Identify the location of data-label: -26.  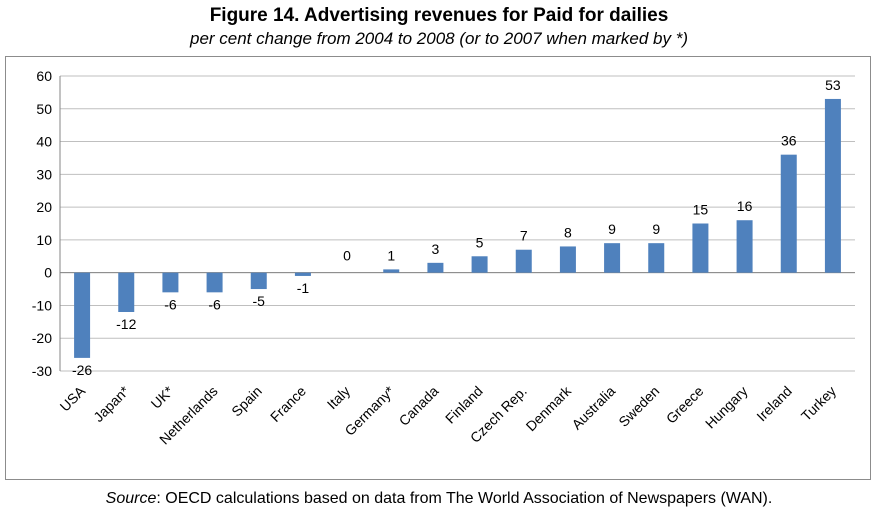
(82, 370).